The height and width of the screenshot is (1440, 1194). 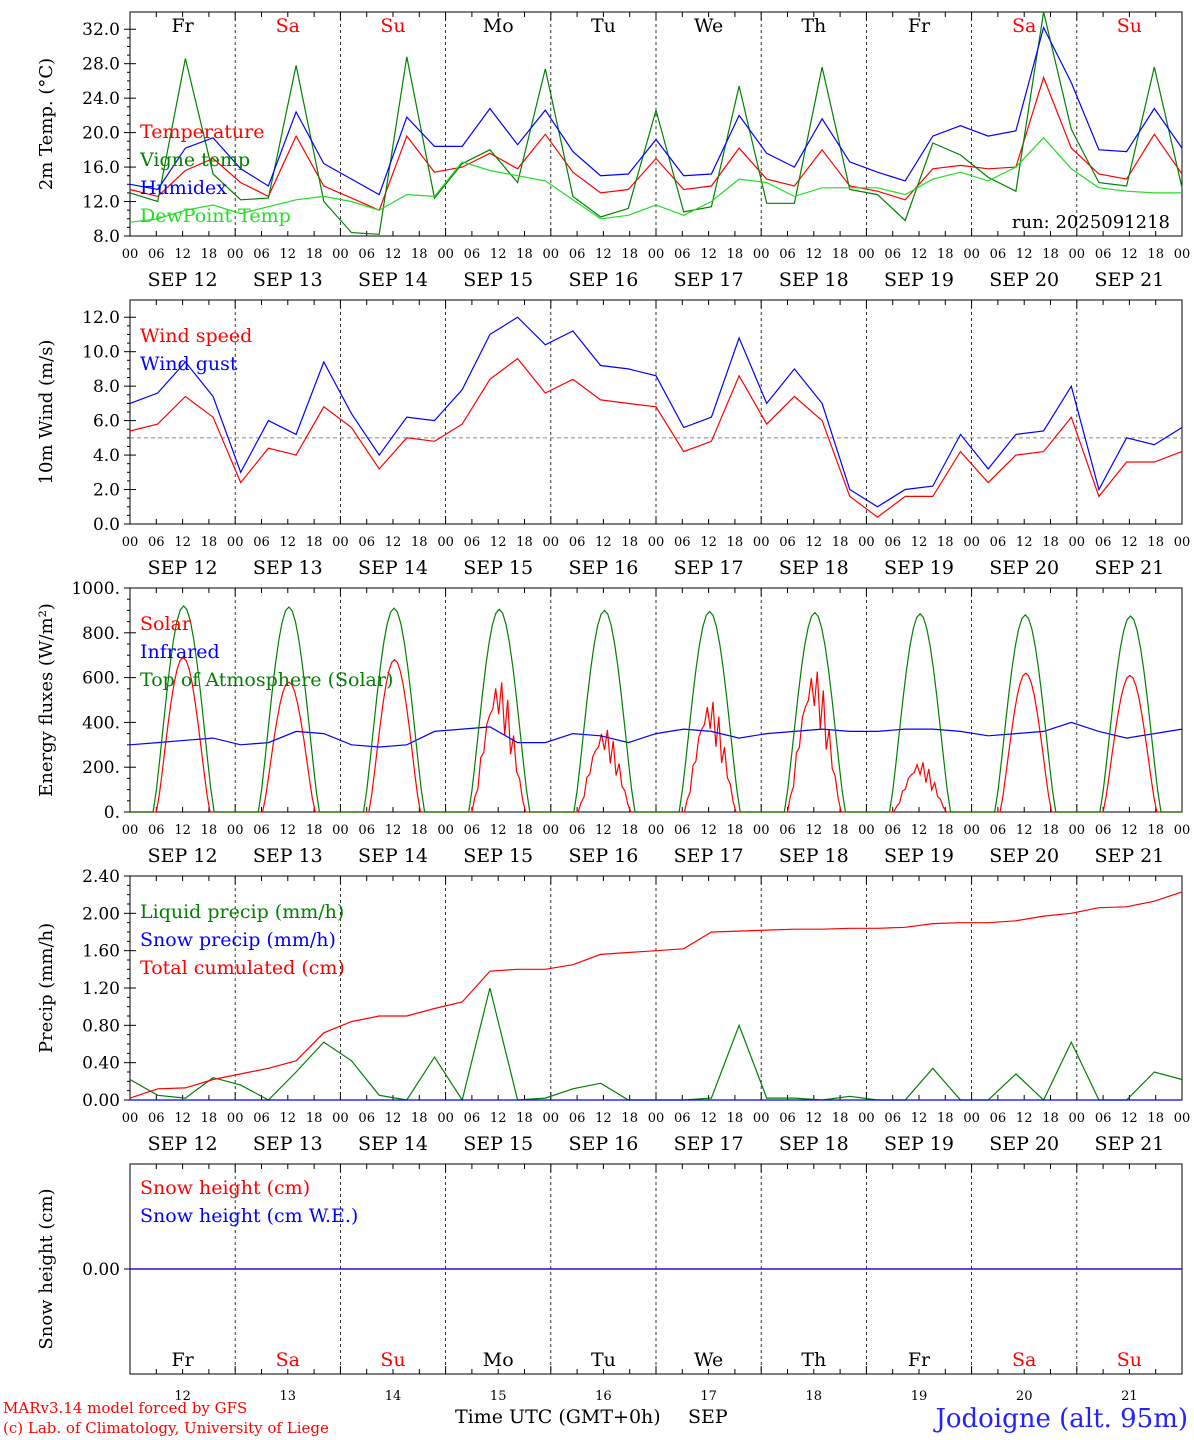 What do you see at coordinates (46, 412) in the screenshot?
I see `y-axis-label: 10m Wind (m/s)` at bounding box center [46, 412].